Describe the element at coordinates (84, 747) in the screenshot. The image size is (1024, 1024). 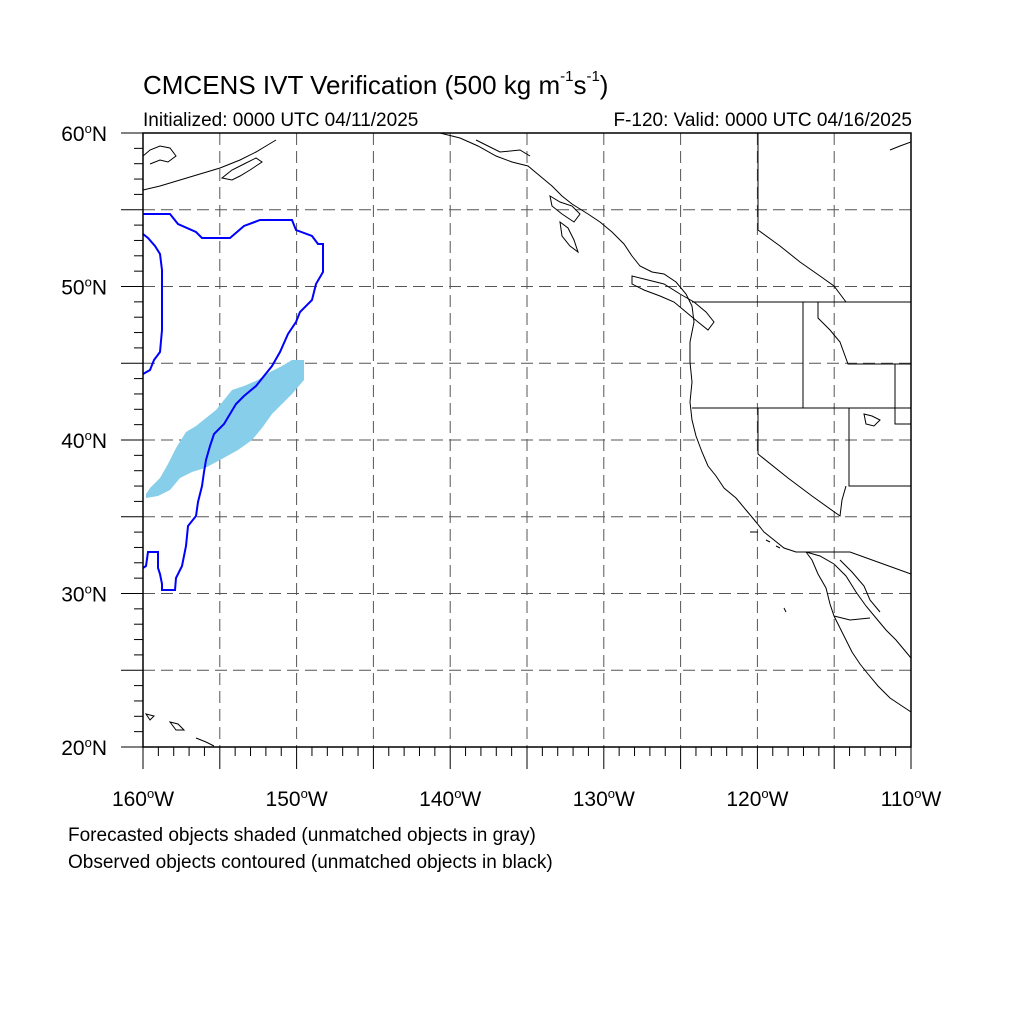
I see `lat-label: 20oN` at that location.